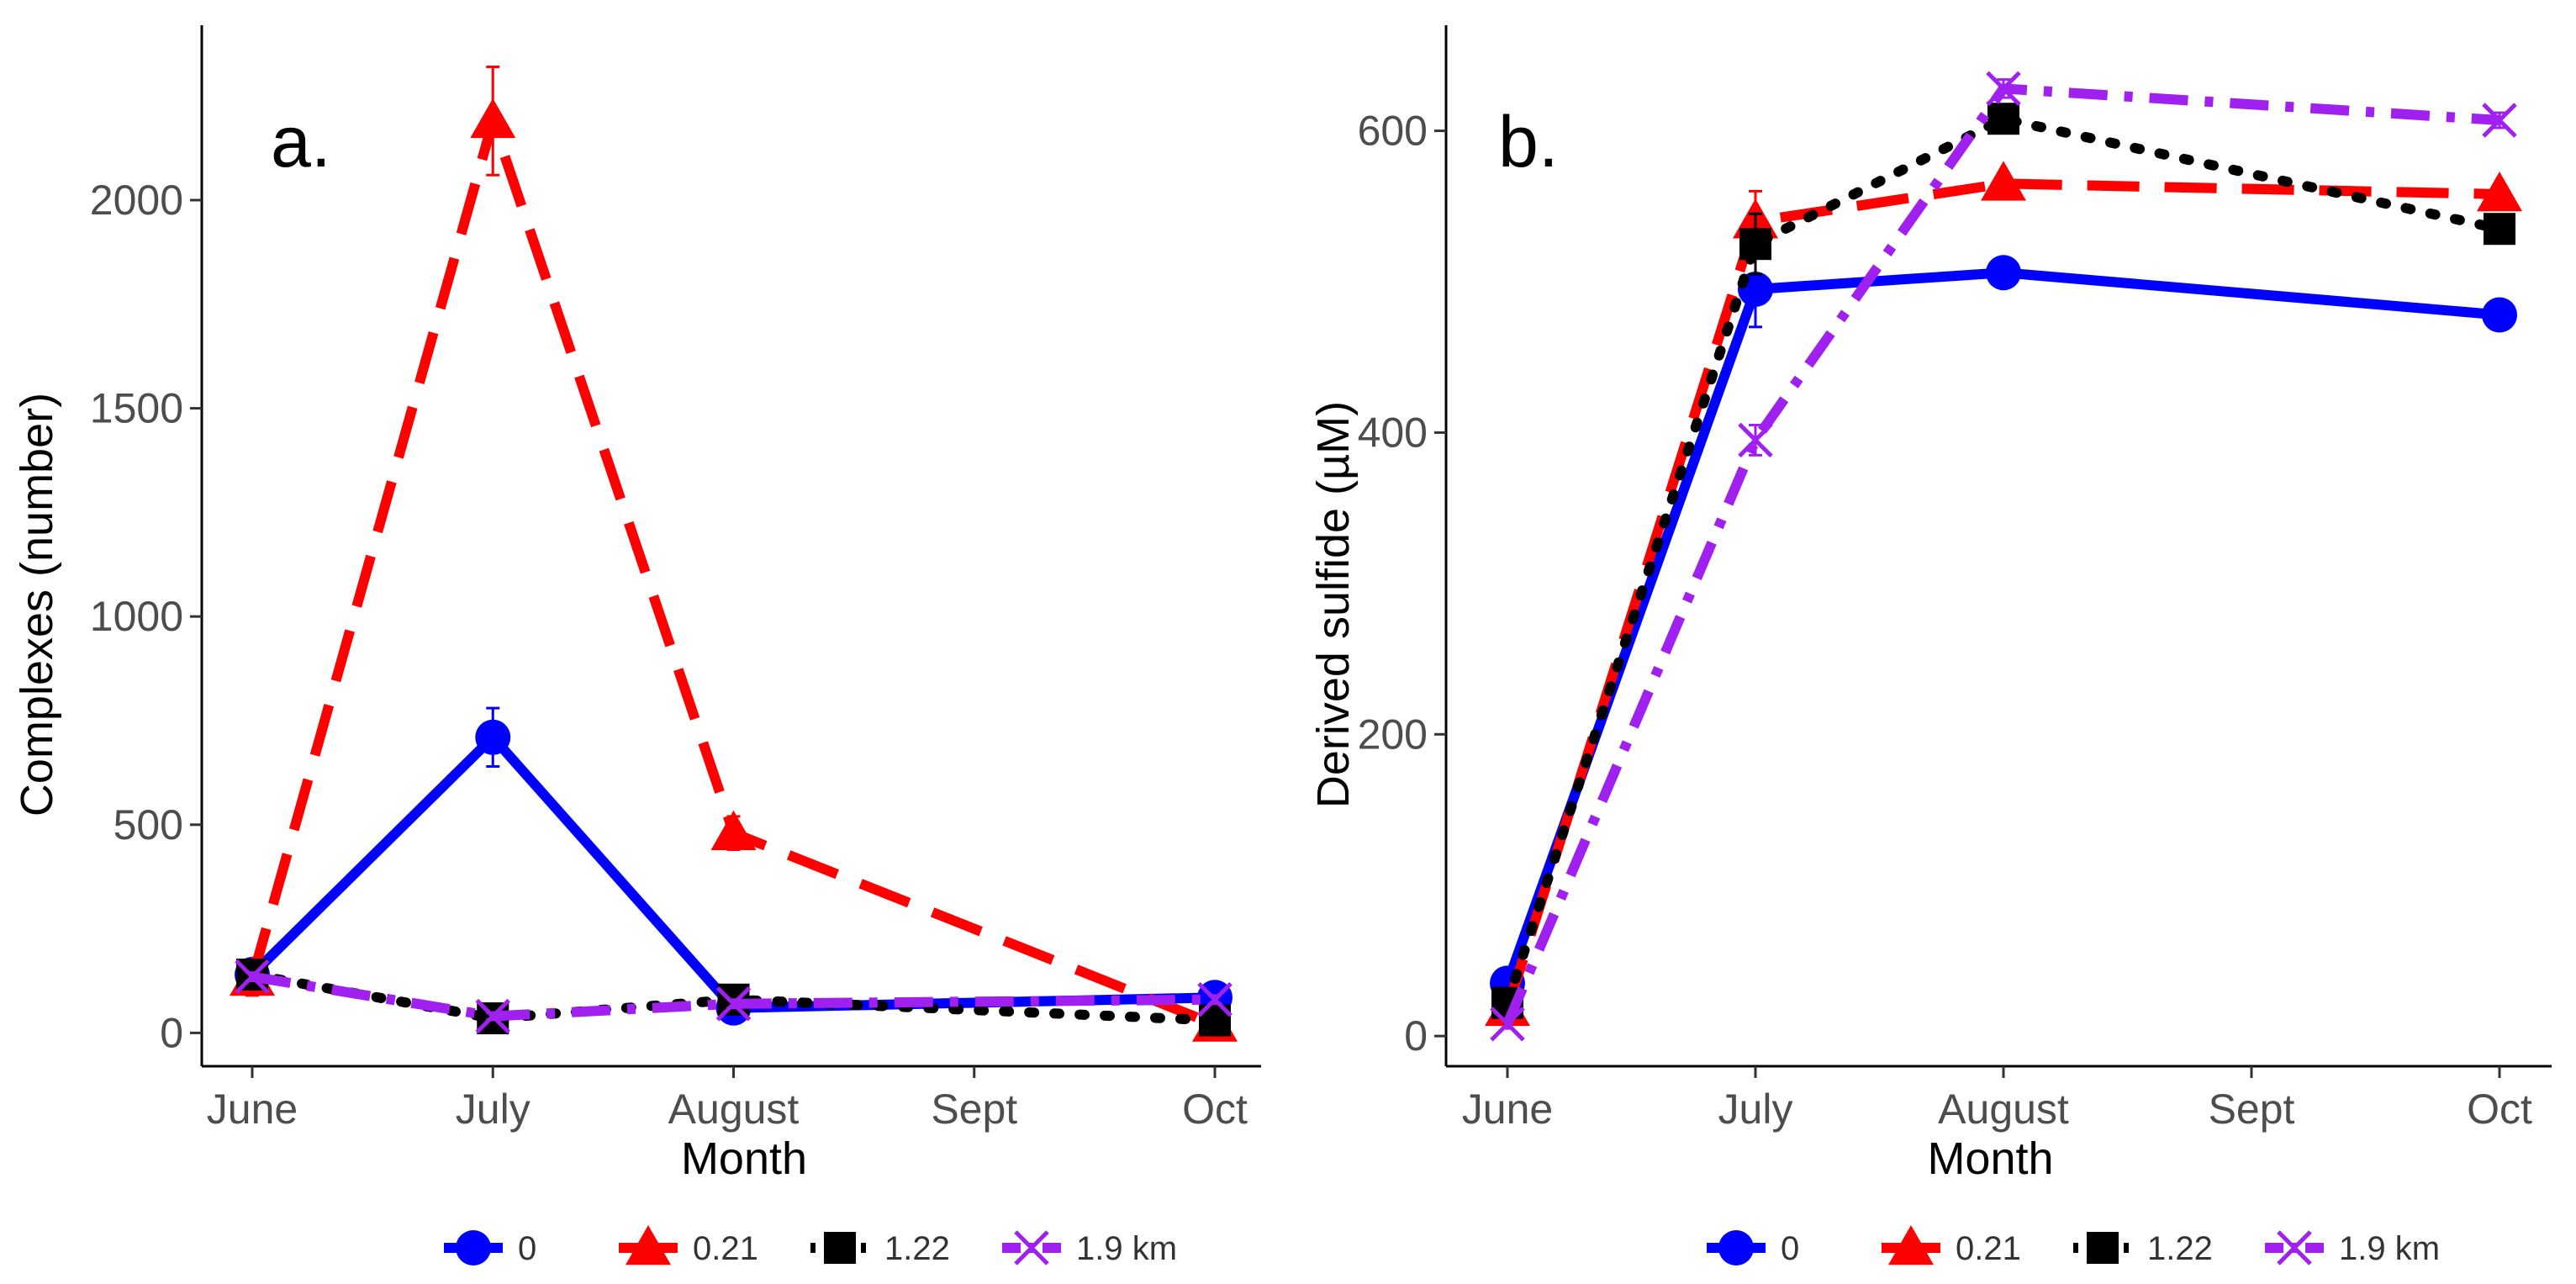  I want to click on panel-a-y-axis-title: Complexes (number), so click(37, 604).